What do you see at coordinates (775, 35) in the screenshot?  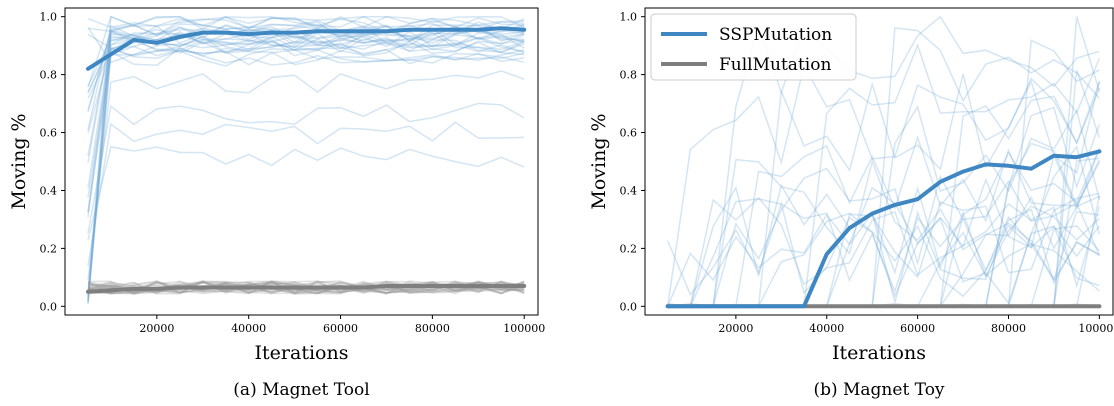 I see `legend-label-sspmutation: SSPMutation` at bounding box center [775, 35].